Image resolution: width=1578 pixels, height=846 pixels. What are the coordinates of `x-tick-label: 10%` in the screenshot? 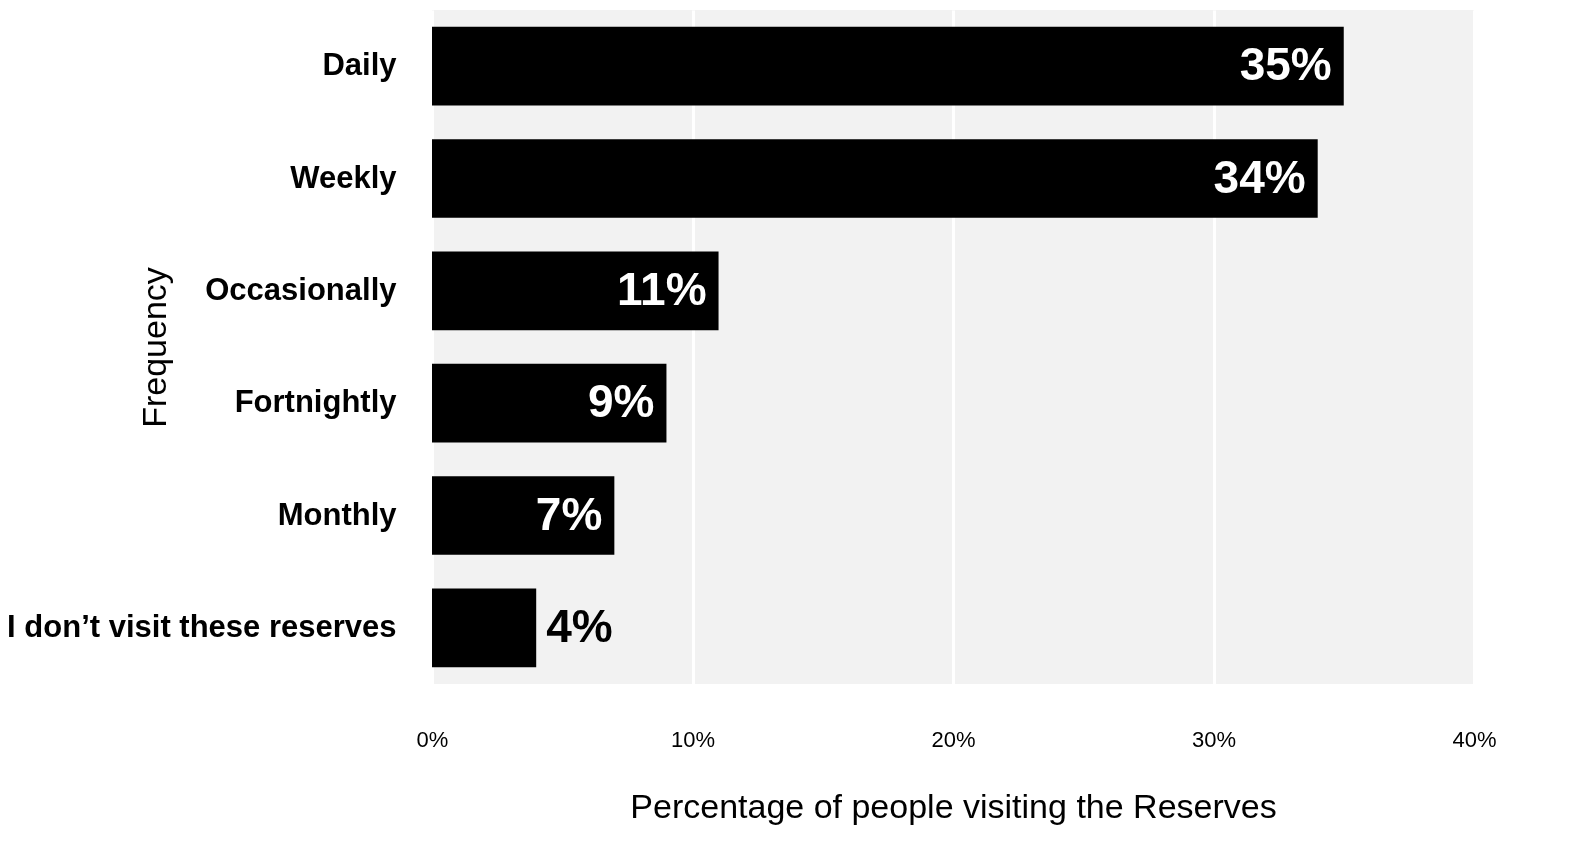 It's located at (693, 739).